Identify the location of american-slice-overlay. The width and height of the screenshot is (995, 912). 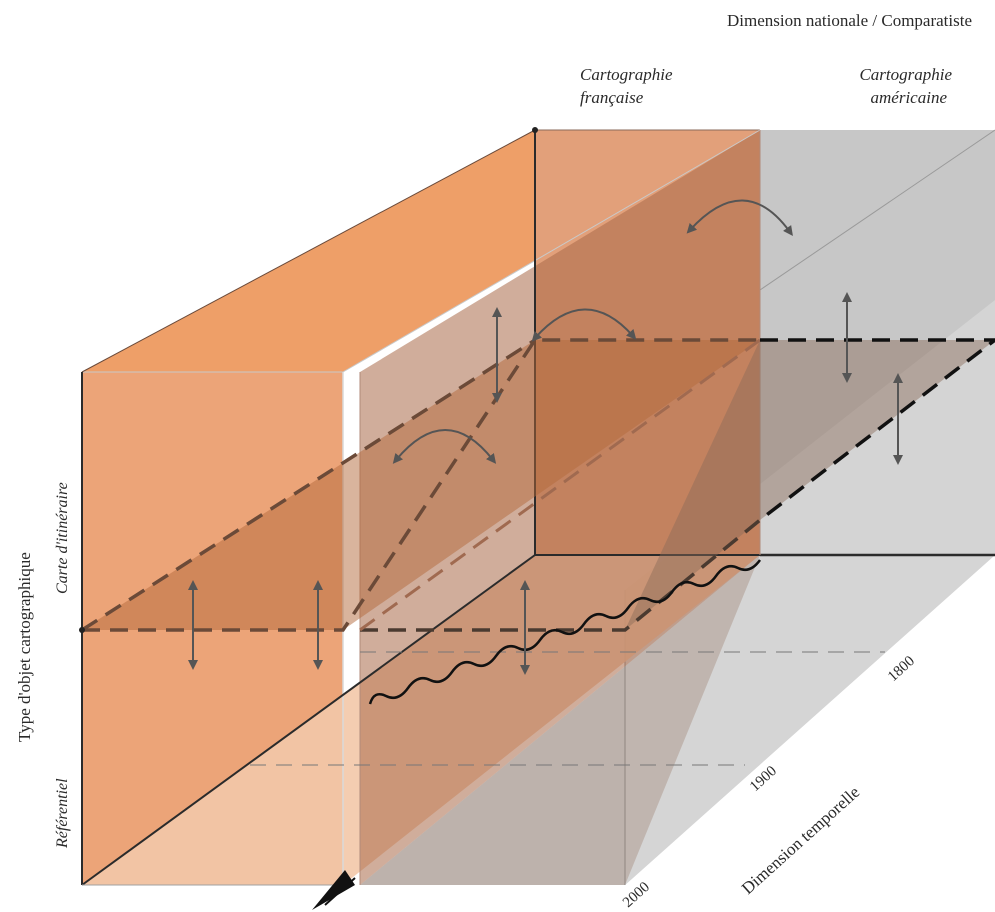
(560, 720).